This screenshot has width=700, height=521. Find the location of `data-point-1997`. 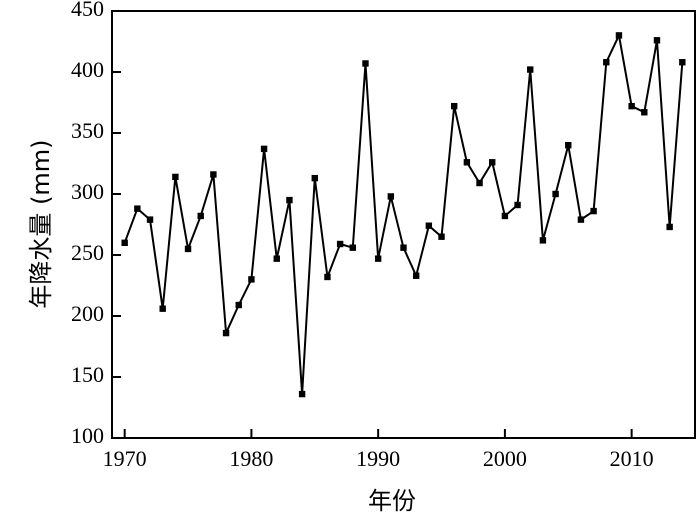

data-point-1997 is located at coordinates (467, 162).